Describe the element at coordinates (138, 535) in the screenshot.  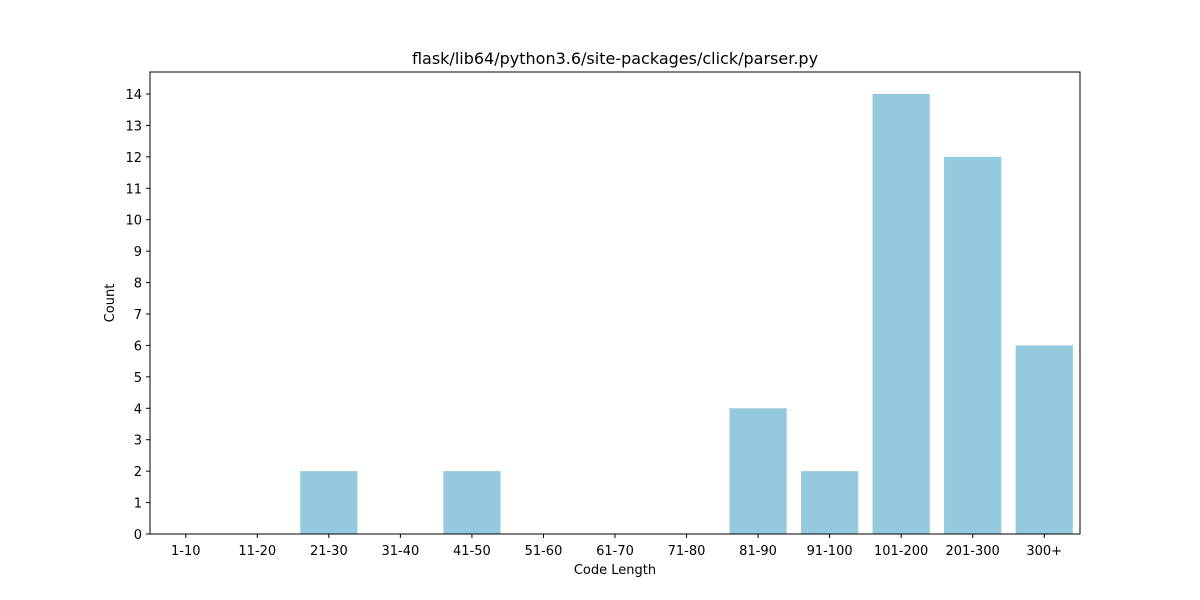
I see `y-tick-label: 0` at that location.